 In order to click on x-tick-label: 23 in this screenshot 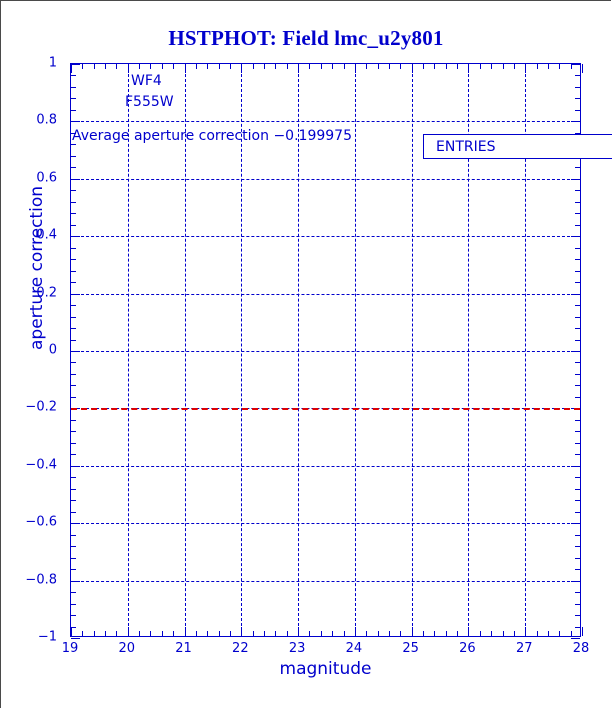, I will do `click(297, 648)`.